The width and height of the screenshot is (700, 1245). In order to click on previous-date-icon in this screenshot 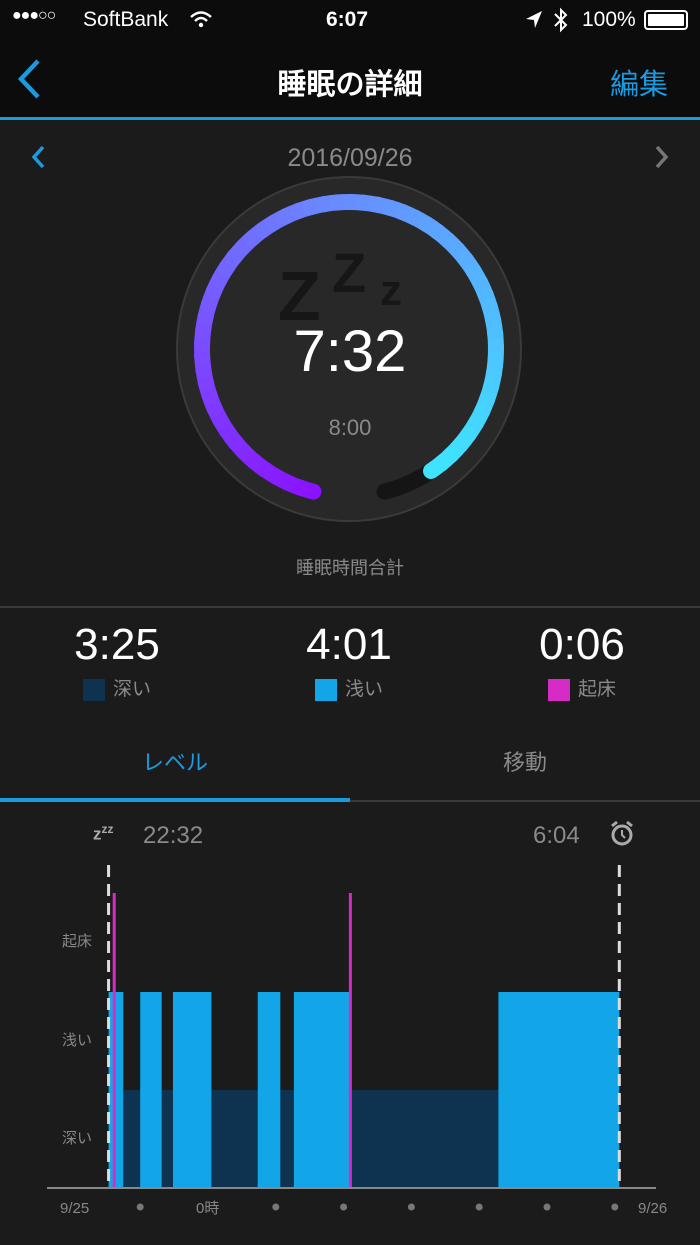, I will do `click(38, 157)`.